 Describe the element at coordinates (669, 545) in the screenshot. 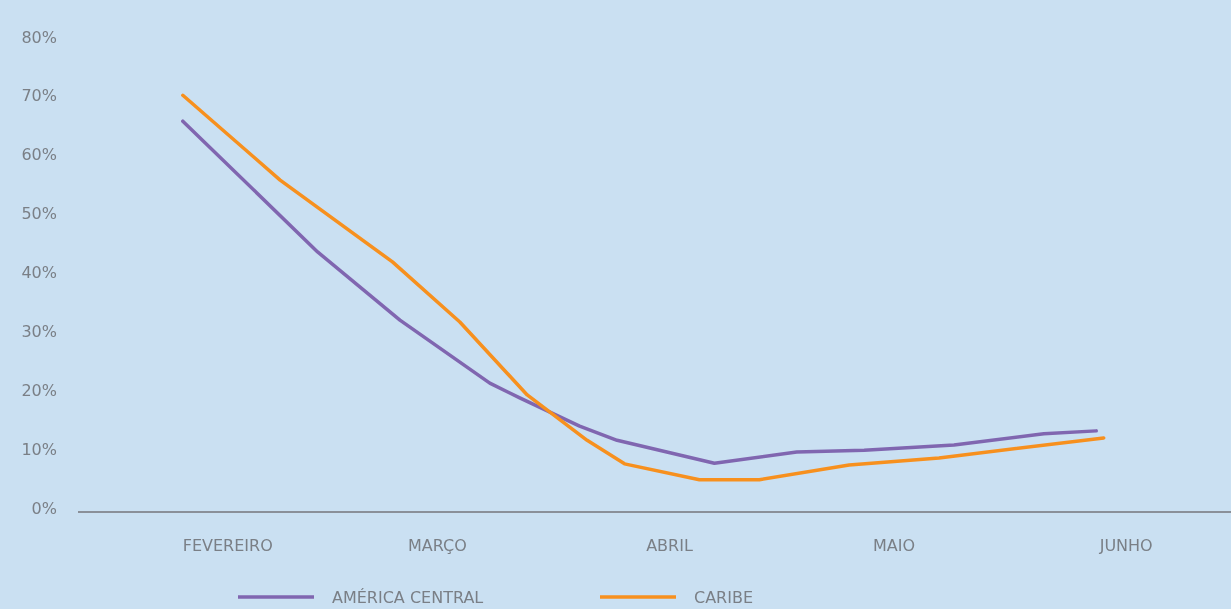

I see `x-tick-label: ABRIL` at that location.